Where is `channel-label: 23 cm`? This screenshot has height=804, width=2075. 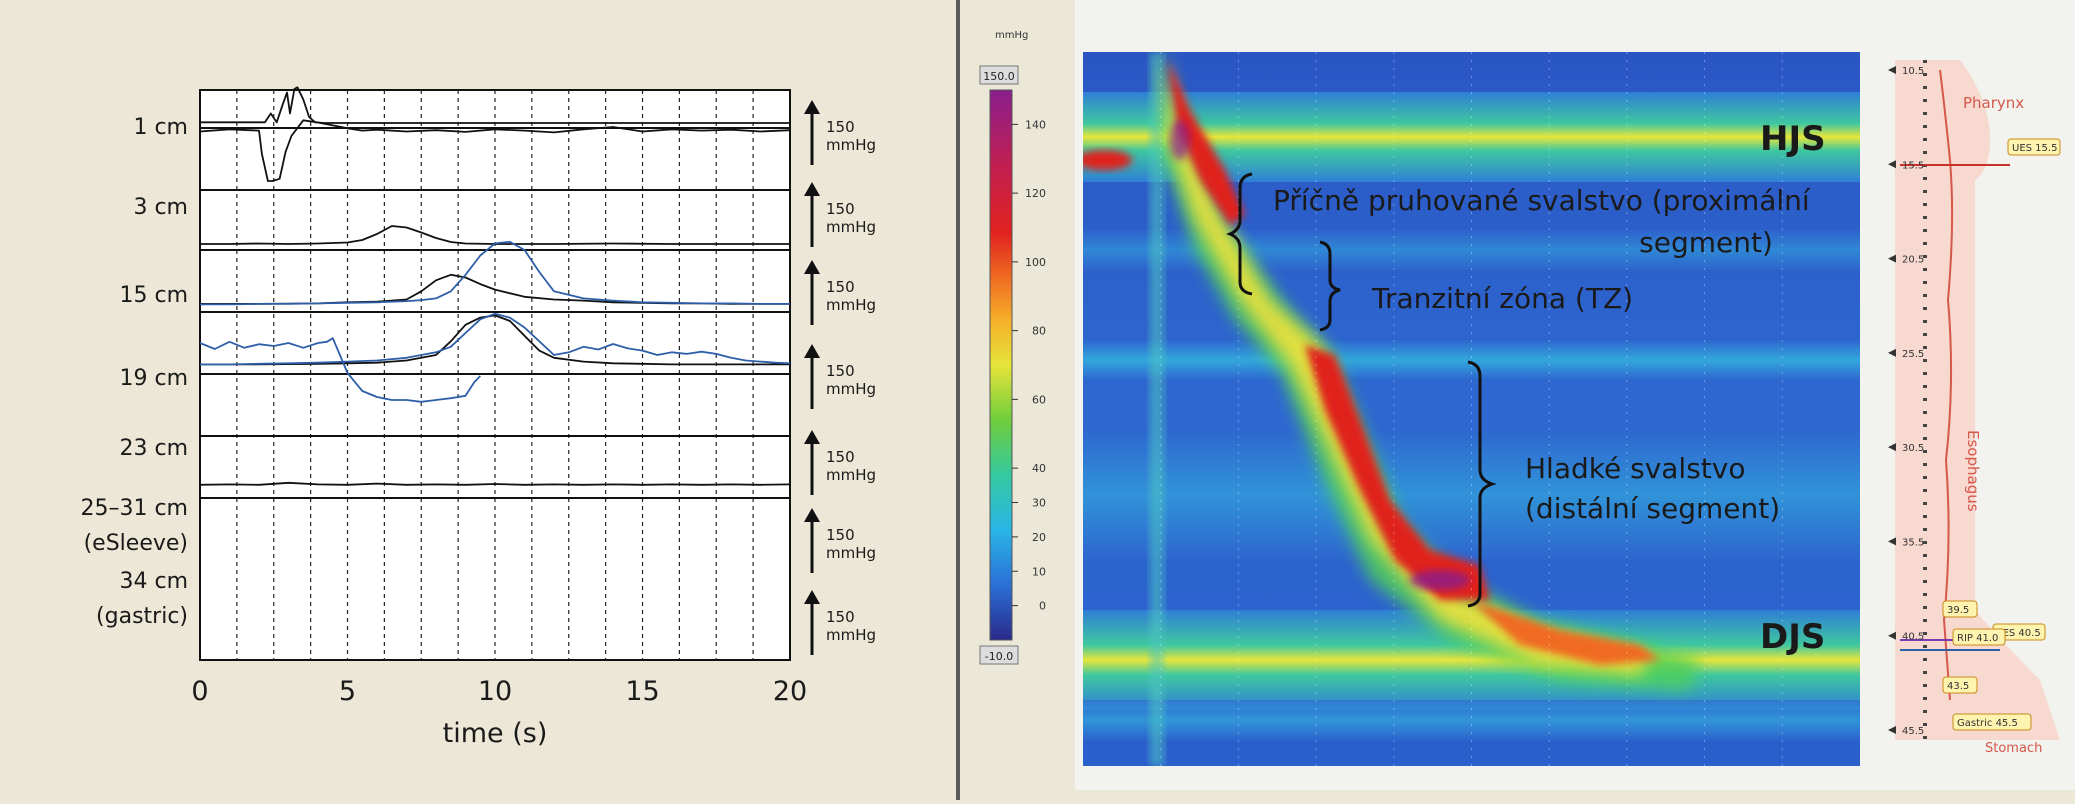 channel-label: 23 cm is located at coordinates (153, 448).